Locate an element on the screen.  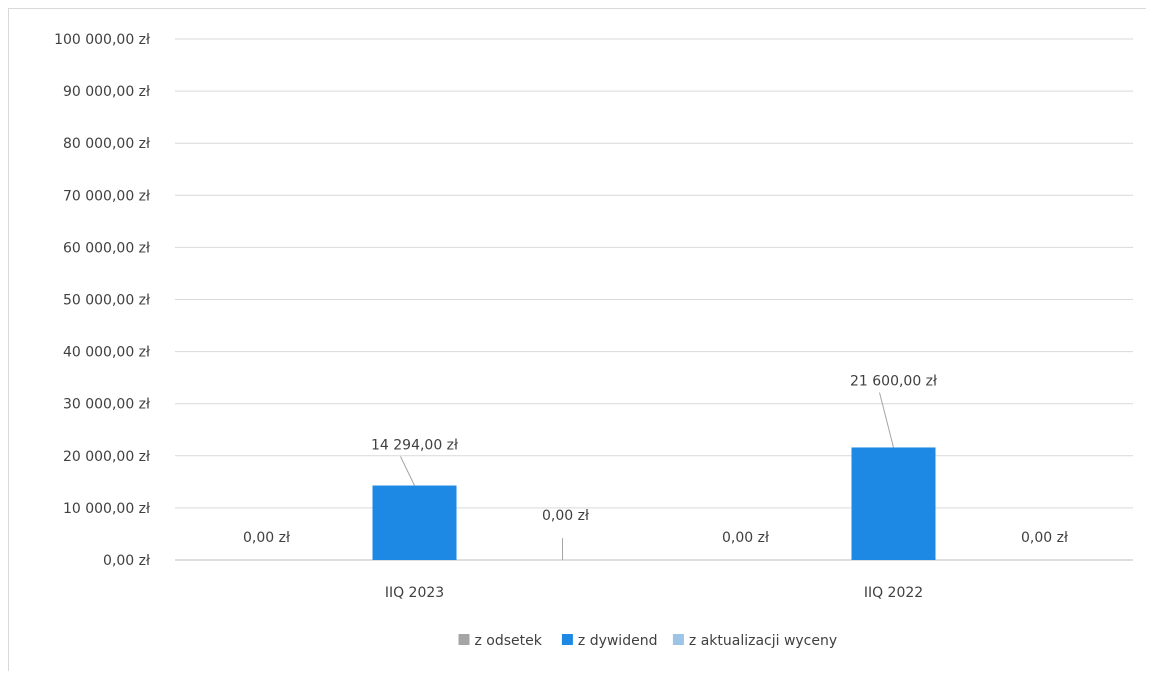
y-tick-label: 40 000,00 zł is located at coordinates (106, 353).